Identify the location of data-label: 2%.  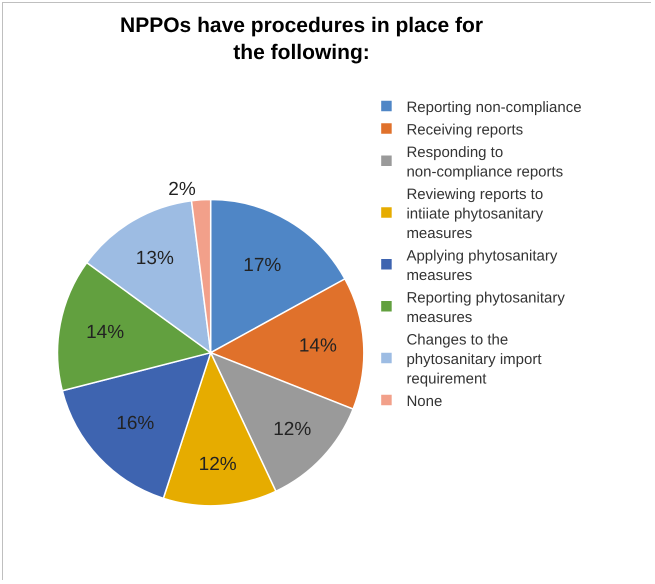
(182, 189).